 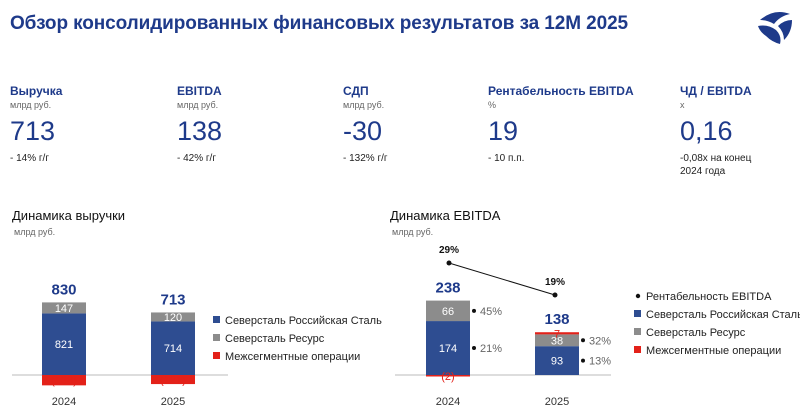 I want to click on bar-value-label: 38, so click(x=557, y=341).